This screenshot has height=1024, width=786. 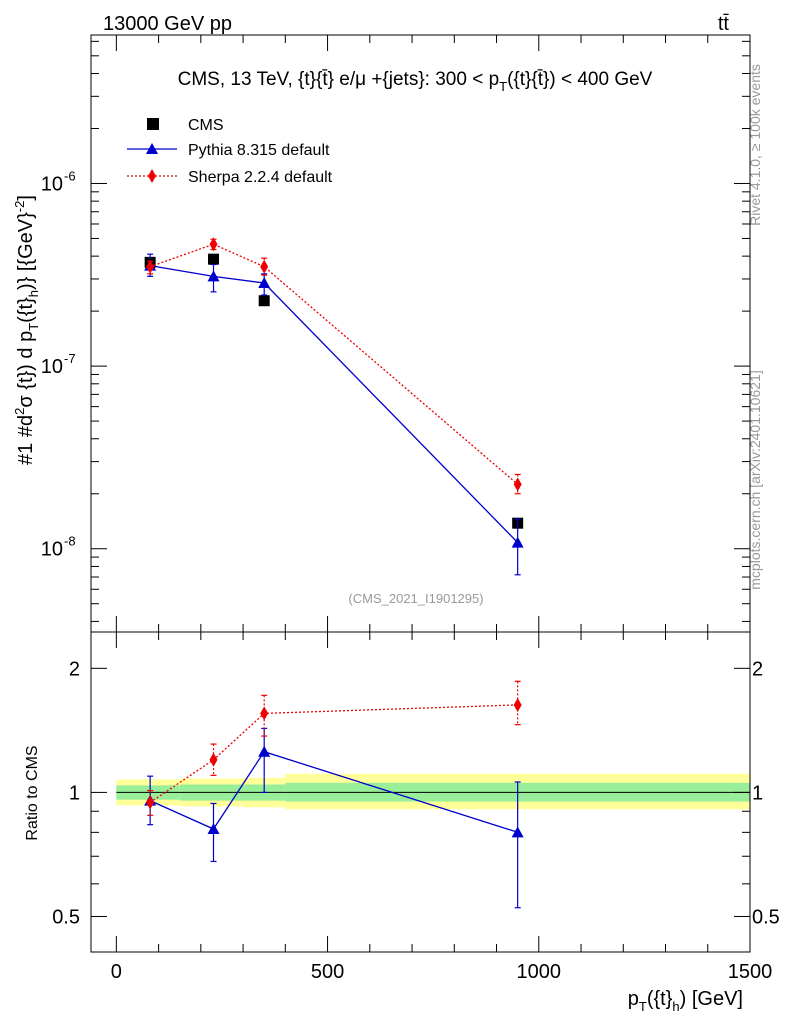 I want to click on header-process-label: tt̄, so click(x=724, y=24).